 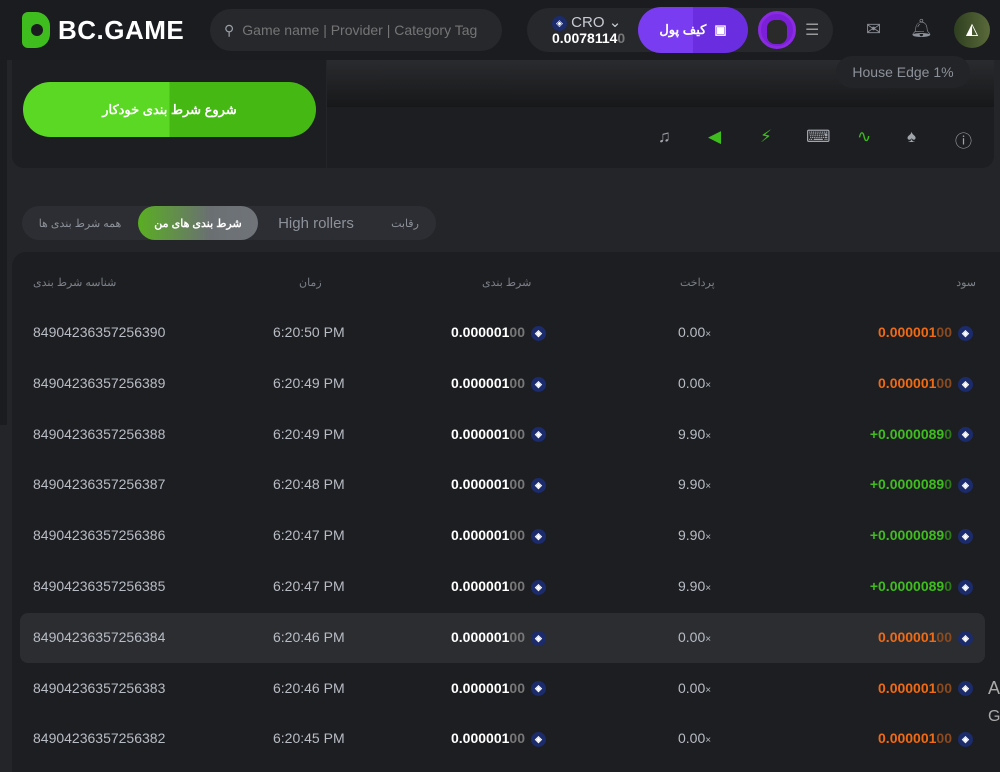 What do you see at coordinates (912, 136) in the screenshot?
I see `acorn-icon: ♠` at bounding box center [912, 136].